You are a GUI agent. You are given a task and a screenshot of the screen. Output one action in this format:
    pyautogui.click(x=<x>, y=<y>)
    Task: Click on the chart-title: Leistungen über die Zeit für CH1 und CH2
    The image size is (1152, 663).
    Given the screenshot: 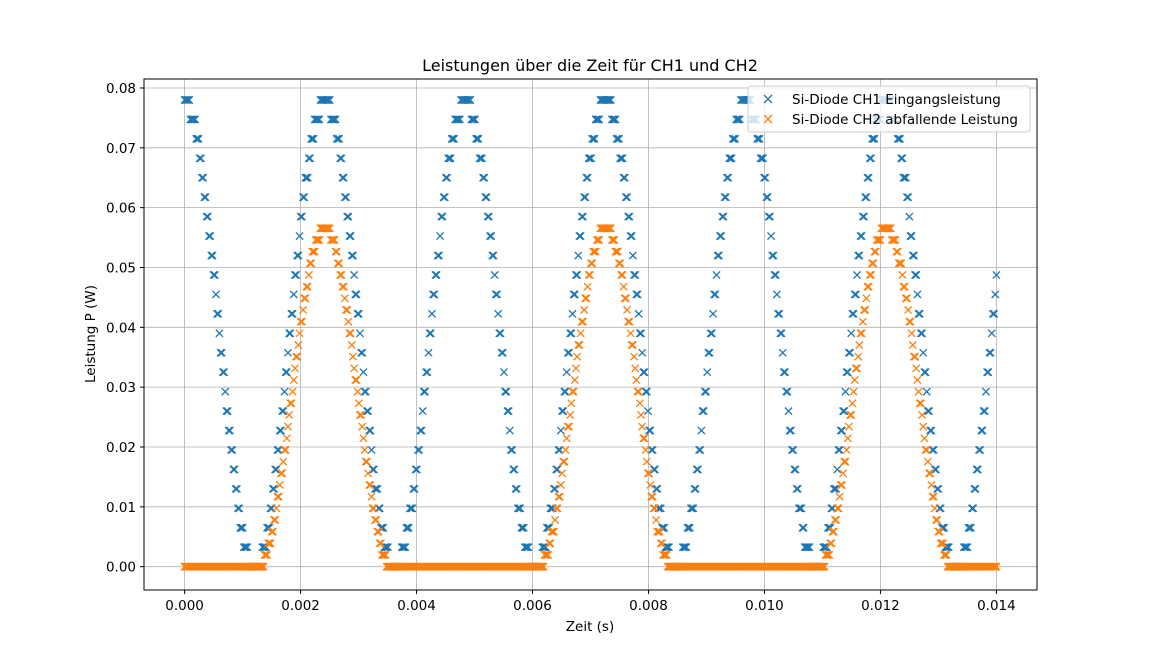 What is the action you would take?
    pyautogui.click(x=590, y=65)
    